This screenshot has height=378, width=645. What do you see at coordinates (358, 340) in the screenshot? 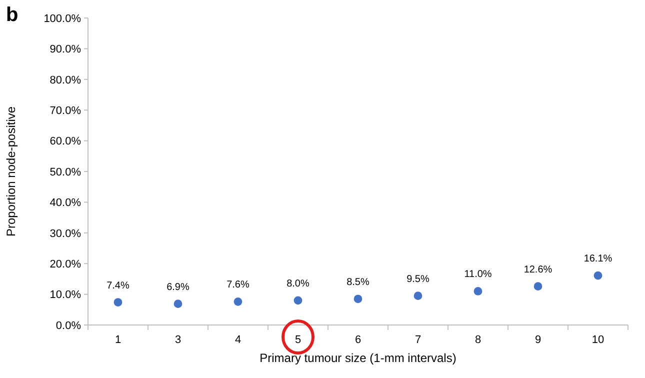
I see `x-tick-label: 6` at bounding box center [358, 340].